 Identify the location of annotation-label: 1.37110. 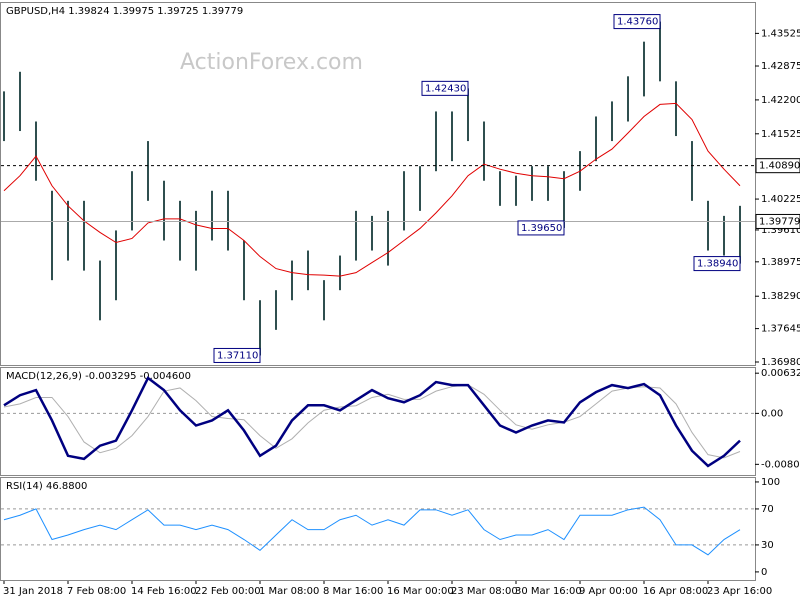
(237, 355).